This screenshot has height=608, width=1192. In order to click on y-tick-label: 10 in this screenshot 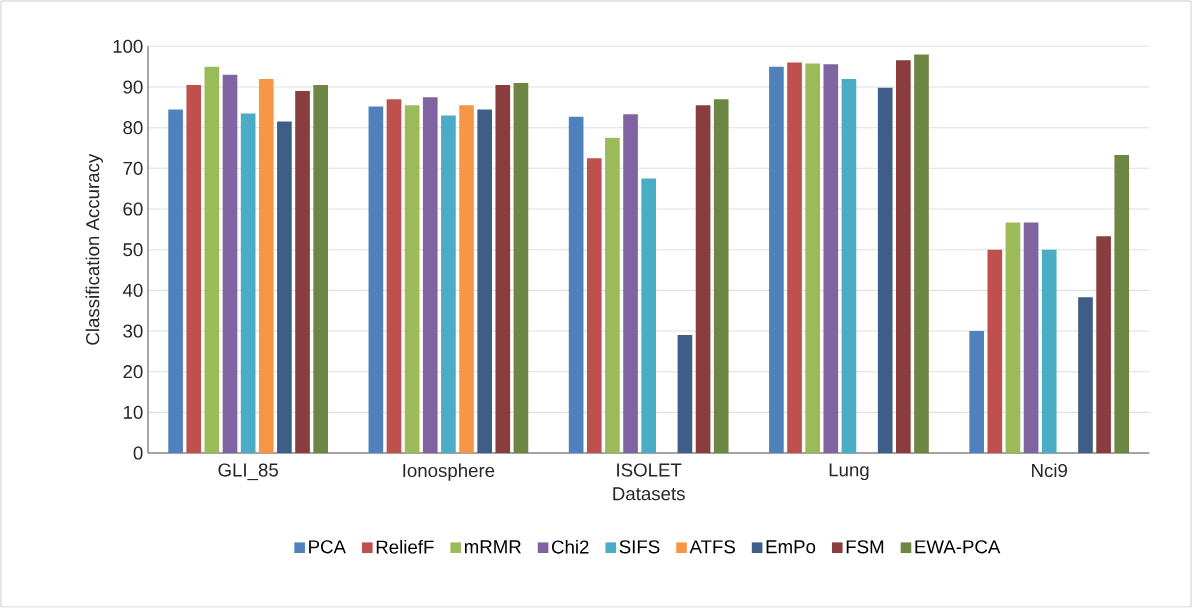, I will do `click(133, 412)`.